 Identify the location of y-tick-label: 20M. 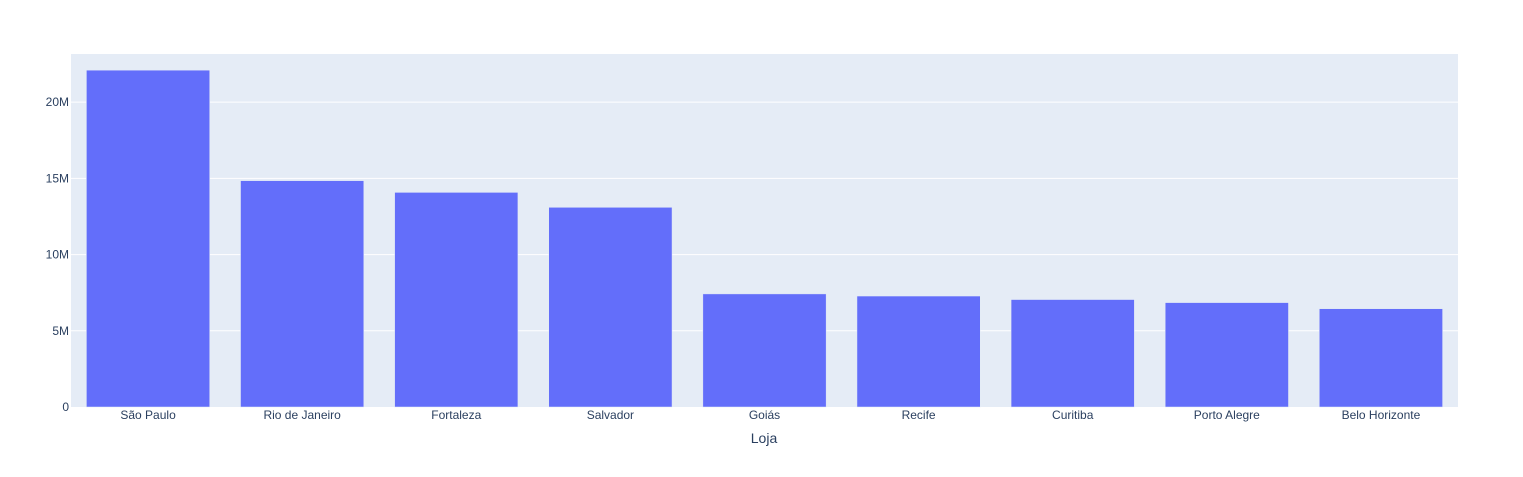
(57, 102).